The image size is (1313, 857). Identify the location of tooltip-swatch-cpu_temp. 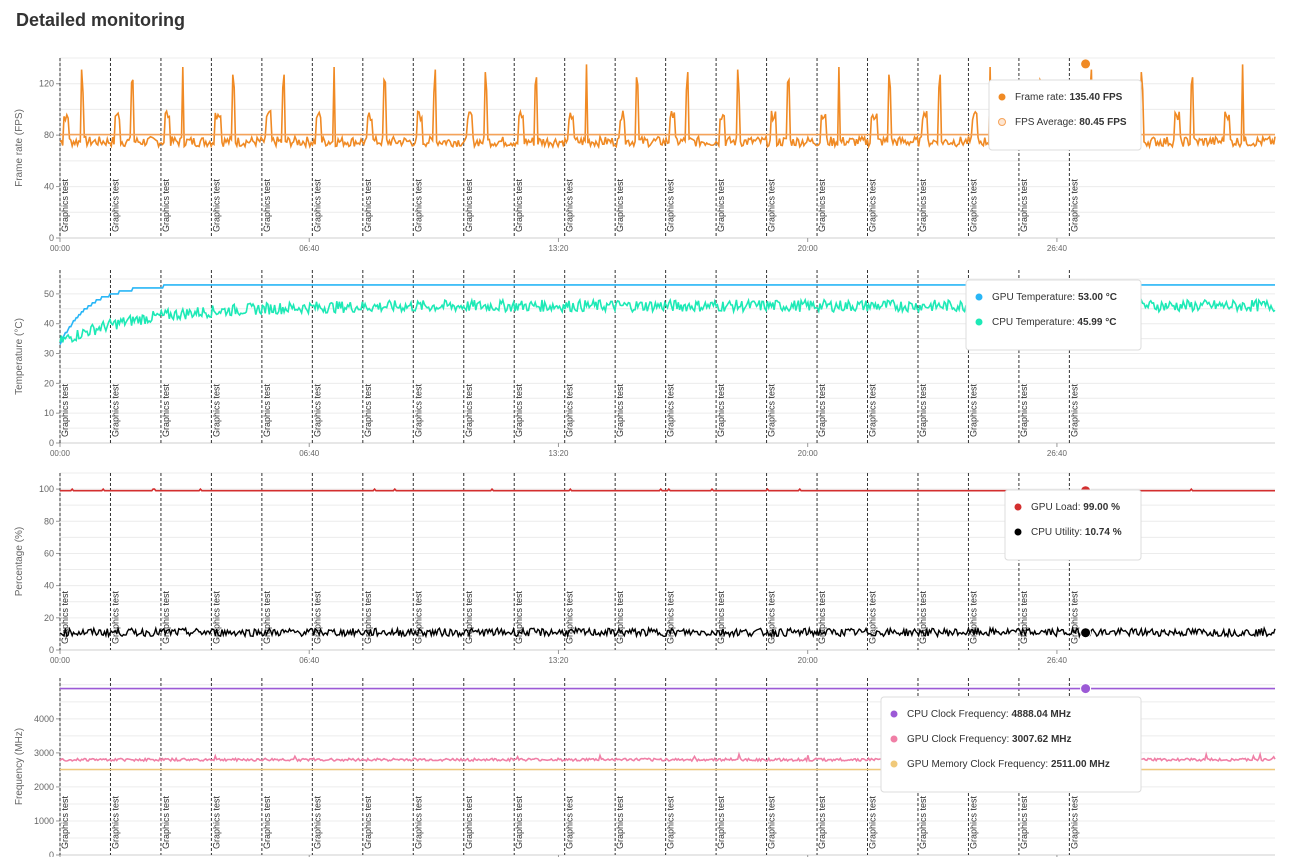
(979, 322).